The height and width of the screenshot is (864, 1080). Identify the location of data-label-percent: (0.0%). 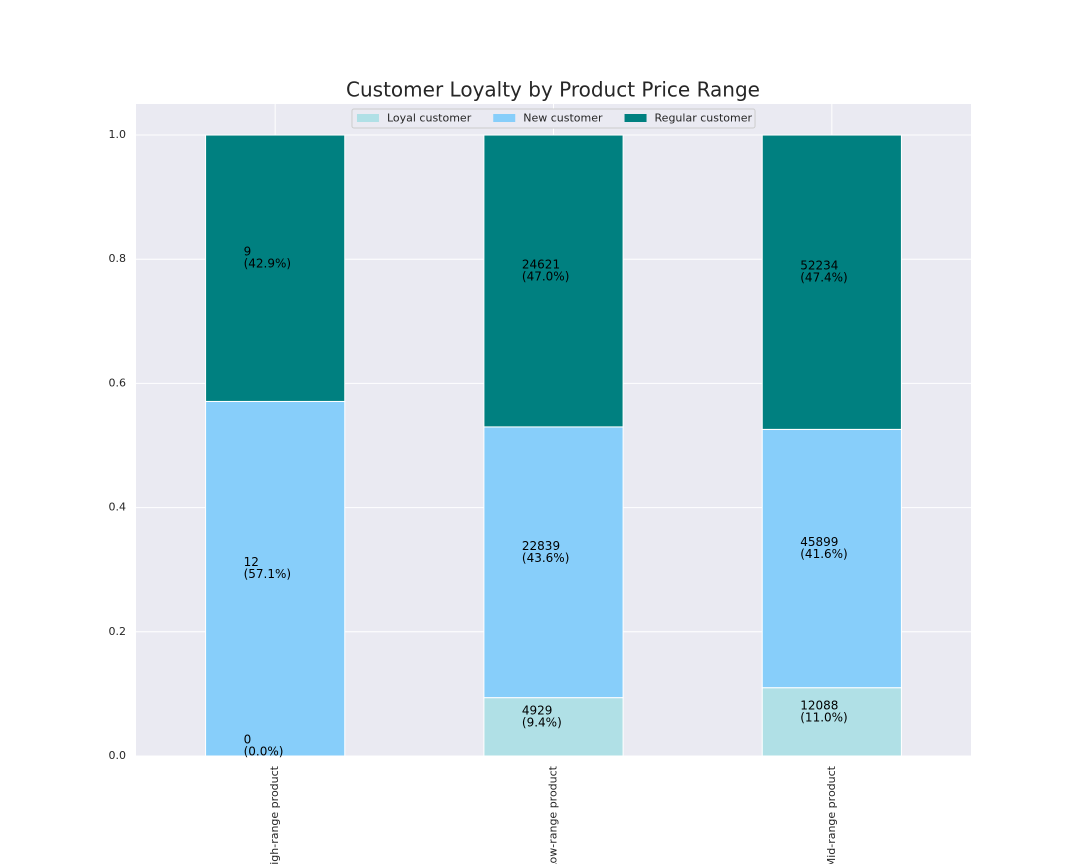
(264, 752).